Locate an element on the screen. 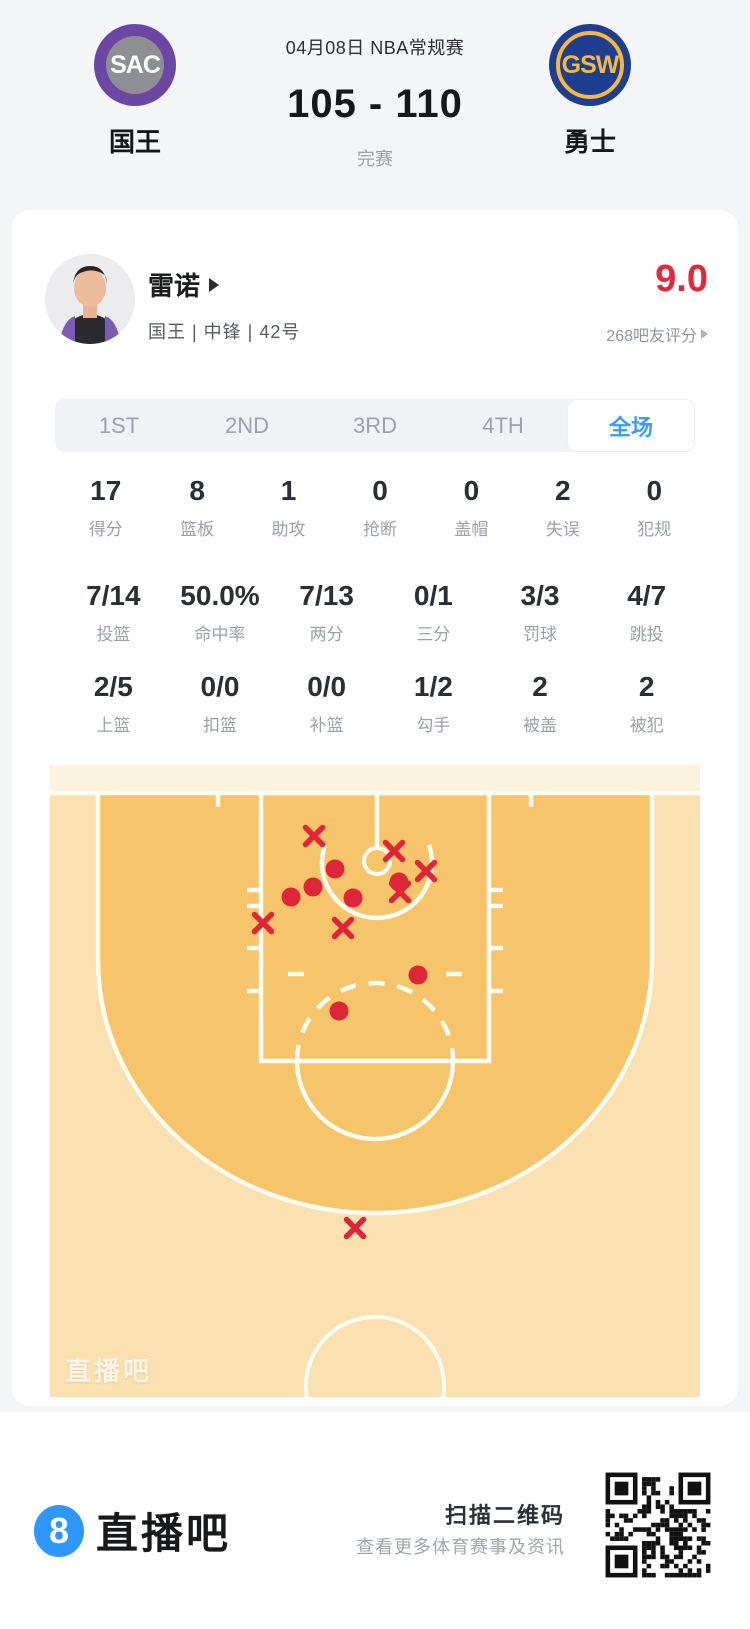 The width and height of the screenshot is (750, 1629). stat-col: 0 抢断 is located at coordinates (379, 508).